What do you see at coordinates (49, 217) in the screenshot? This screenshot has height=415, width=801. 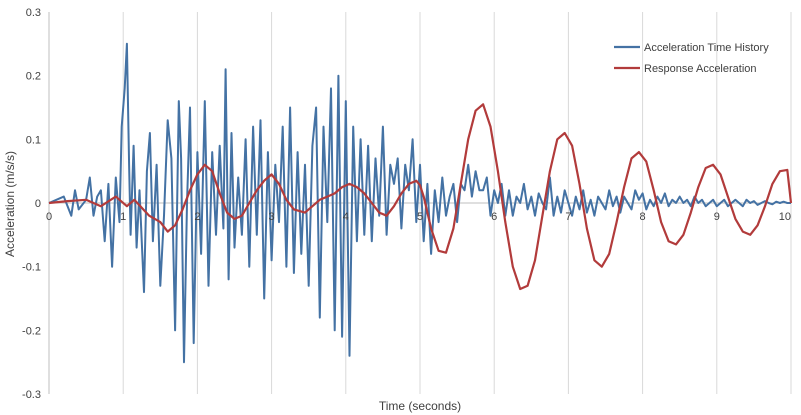 I see `x-tick-label-0: 0` at bounding box center [49, 217].